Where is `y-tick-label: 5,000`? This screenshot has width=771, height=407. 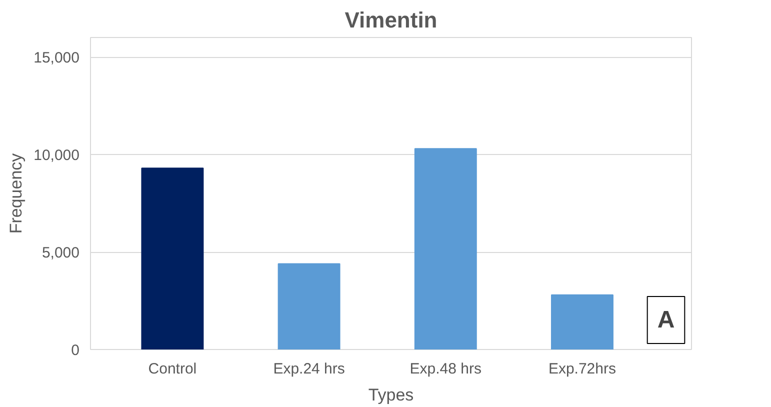
y-tick-label: 5,000 is located at coordinates (61, 253).